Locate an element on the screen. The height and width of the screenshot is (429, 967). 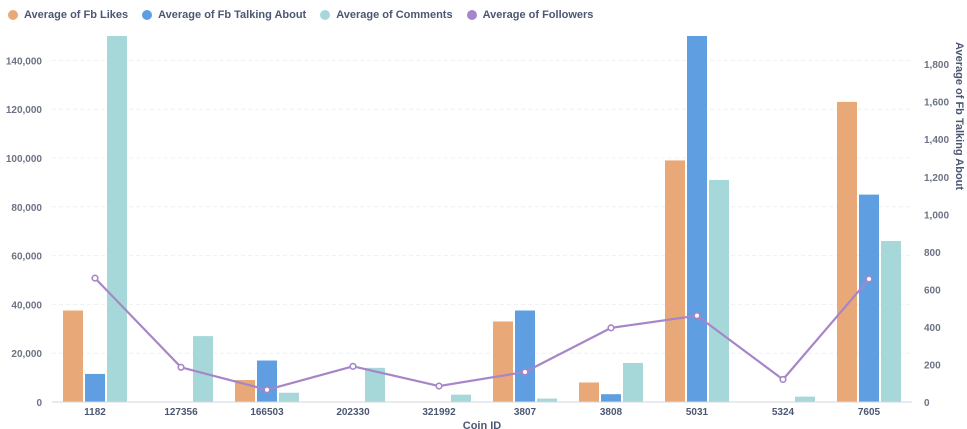
y-right-tick-label: 1,800 is located at coordinates (936, 65).